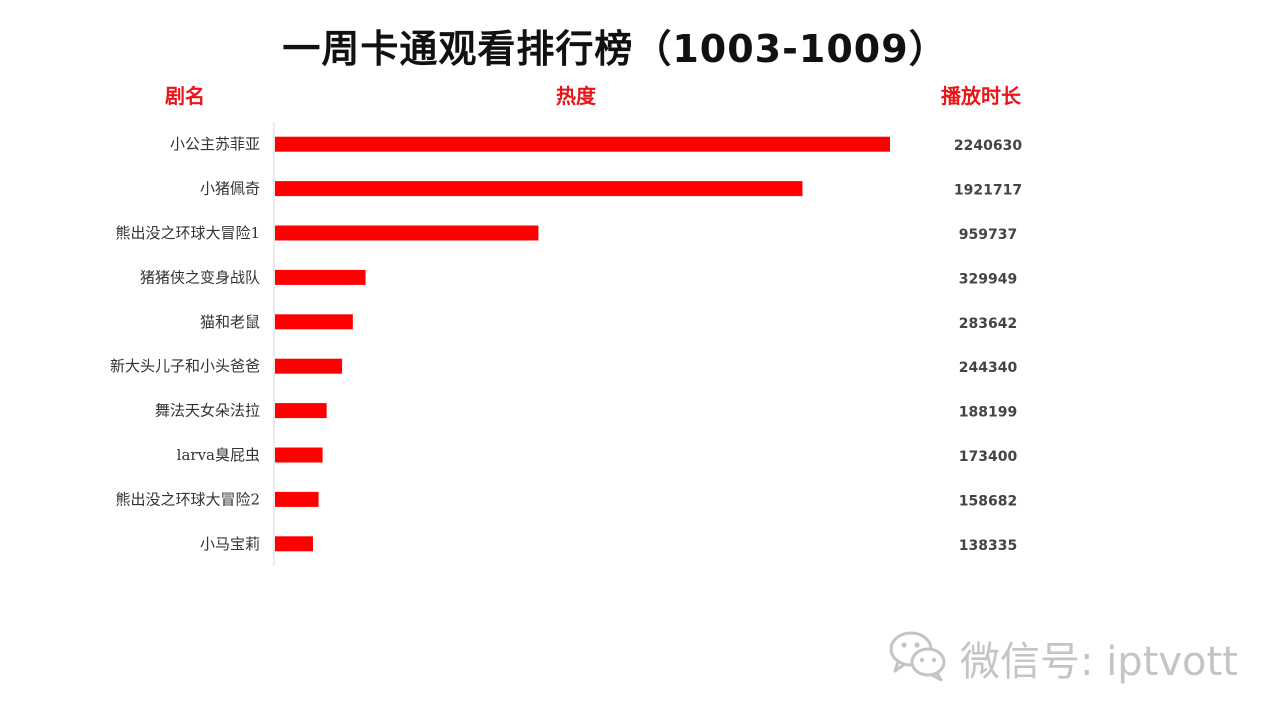 This screenshot has width=1280, height=720. Describe the element at coordinates (917, 656) in the screenshot. I see `wechat-icon` at that location.